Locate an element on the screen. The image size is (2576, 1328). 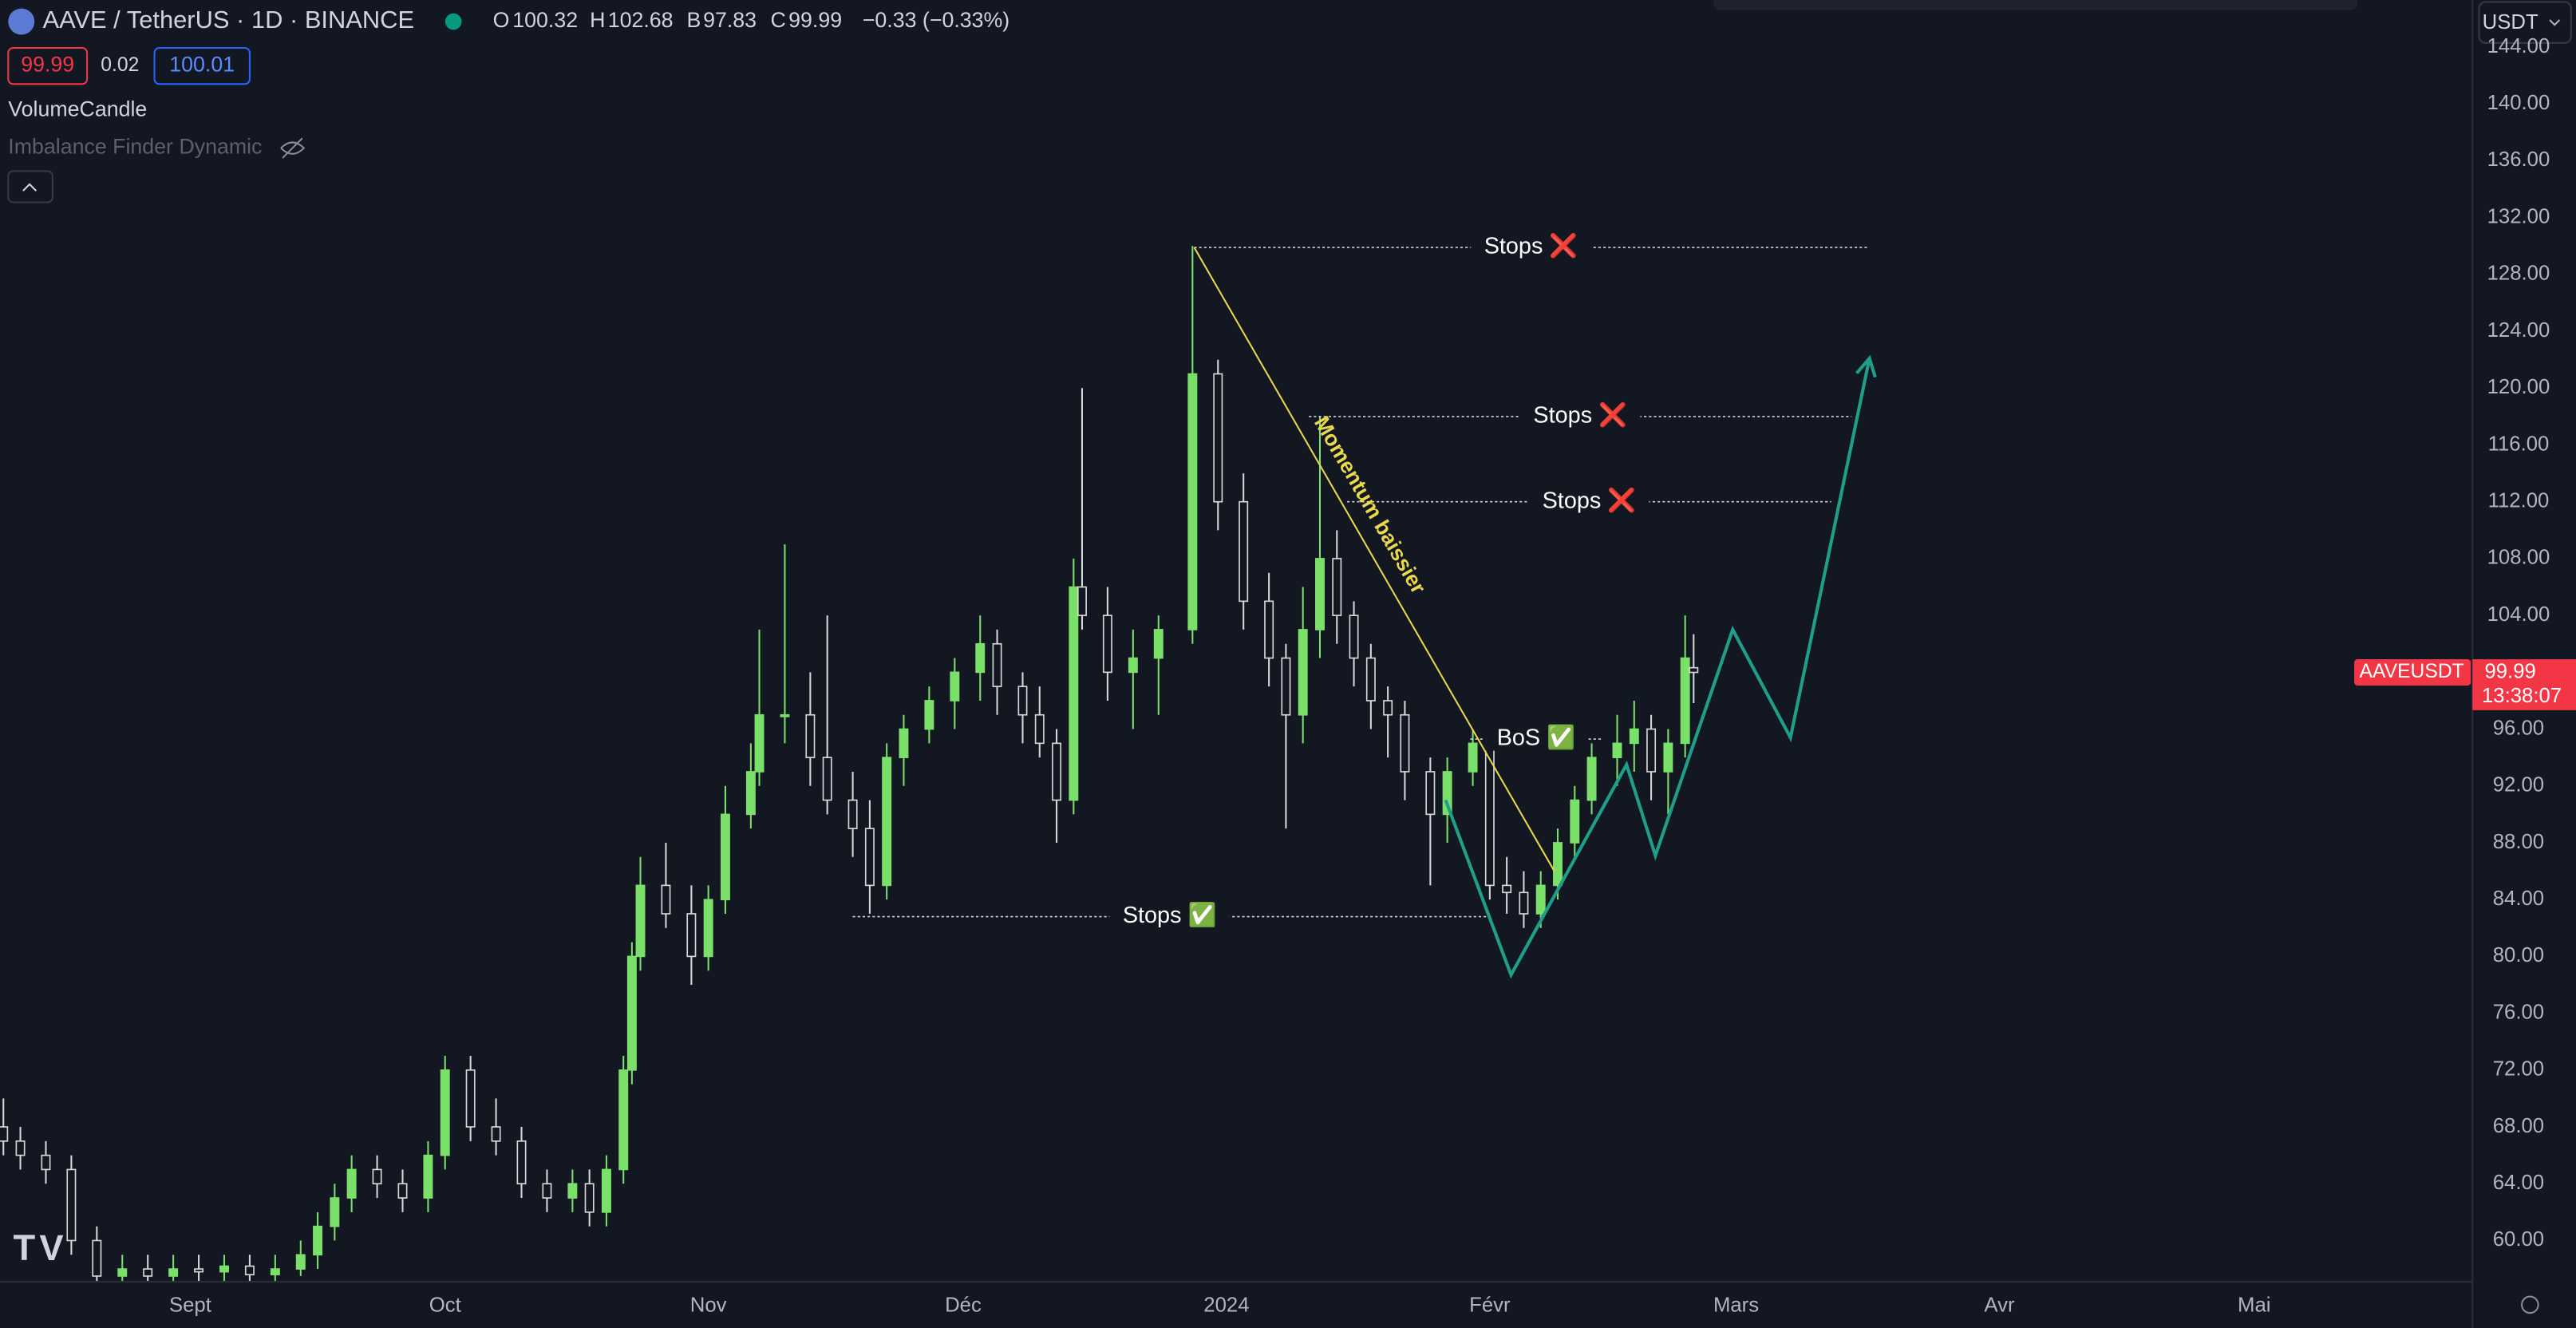
price-tag-label: 99.99 is located at coordinates (2509, 671).